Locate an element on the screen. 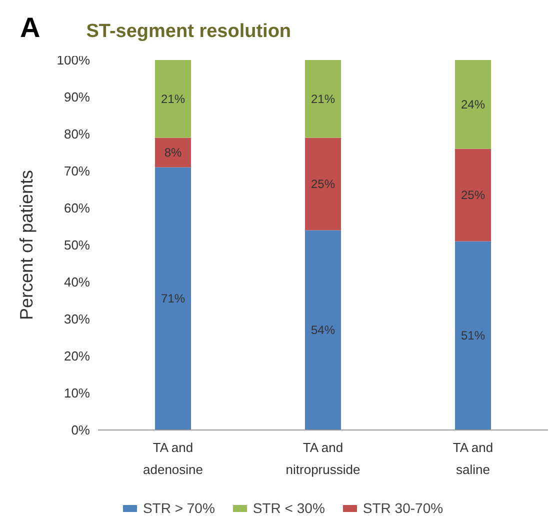  data-label: 24% is located at coordinates (473, 104).